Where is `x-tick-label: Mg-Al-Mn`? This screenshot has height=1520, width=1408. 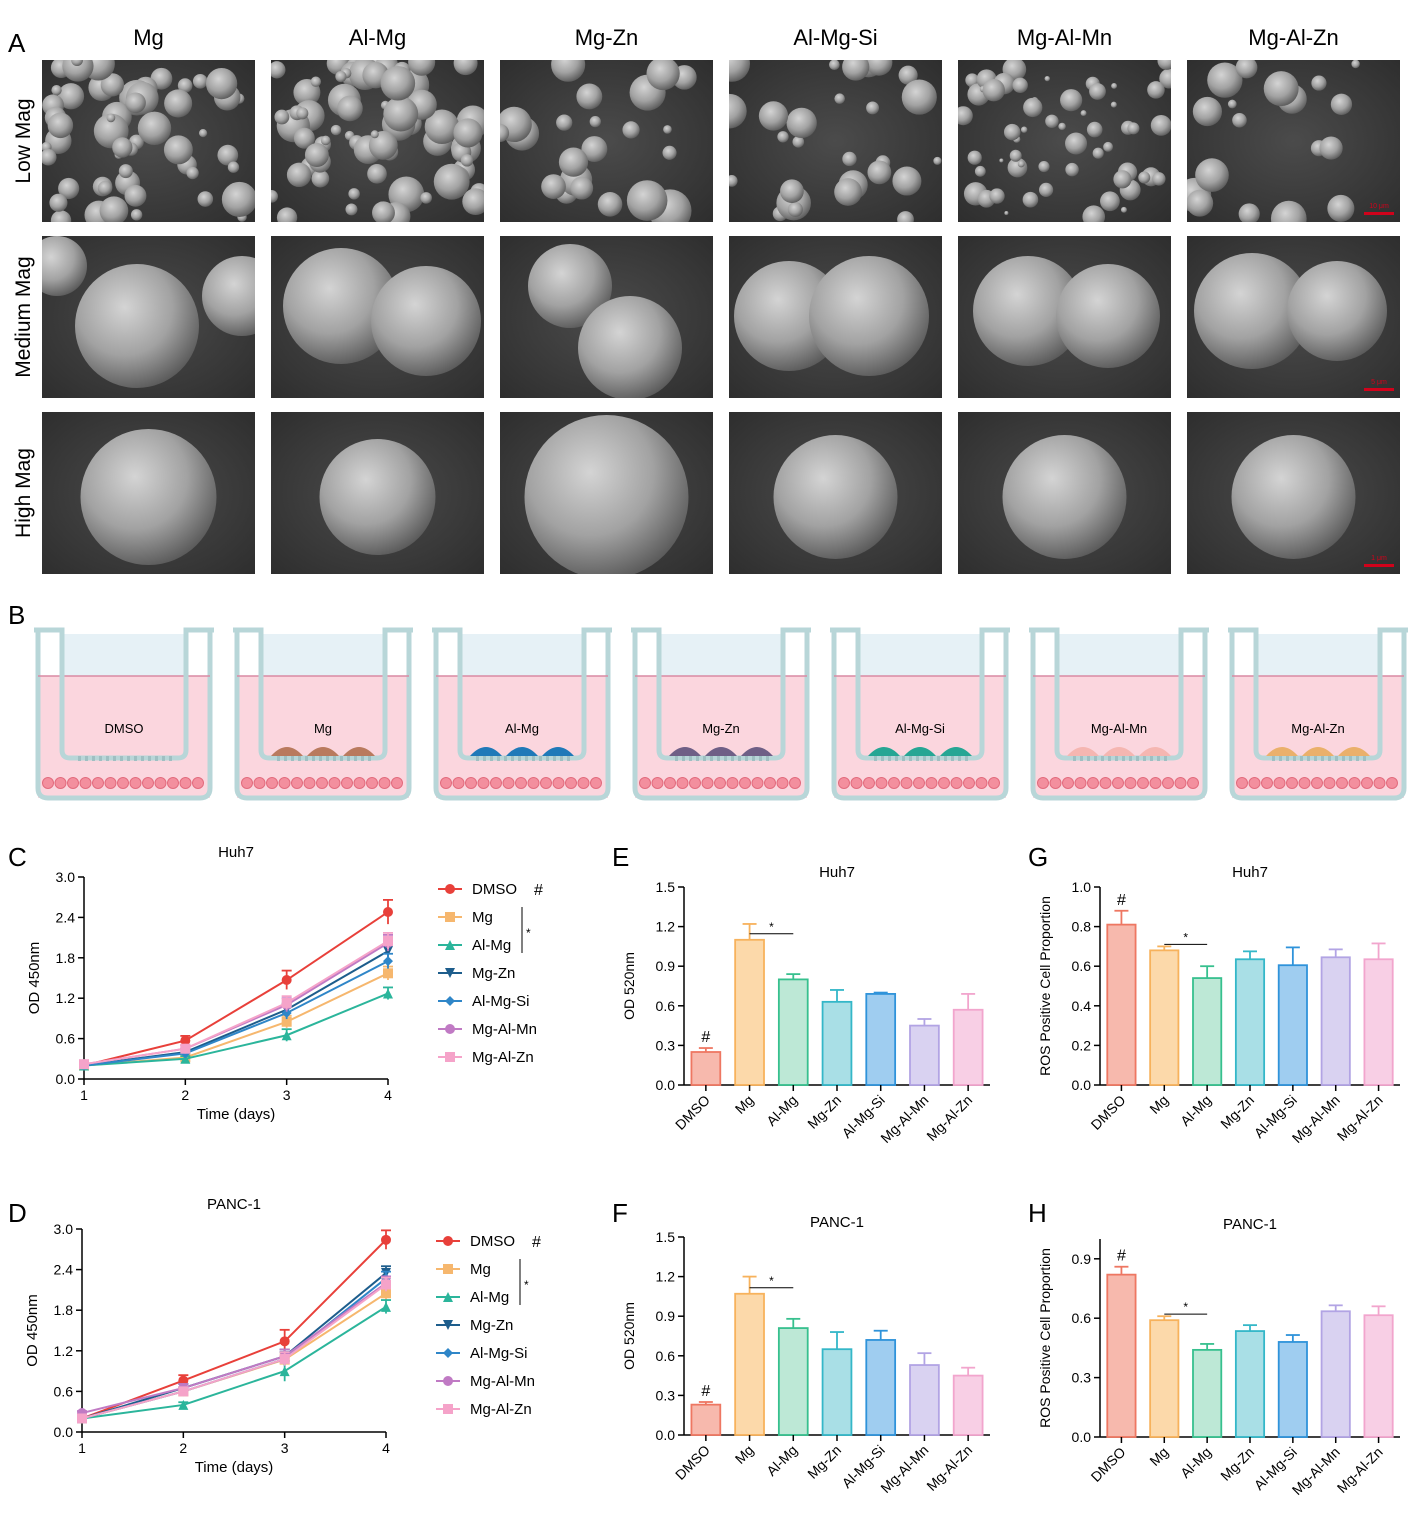
x-tick-label: Mg-Al-Mn is located at coordinates (904, 1469).